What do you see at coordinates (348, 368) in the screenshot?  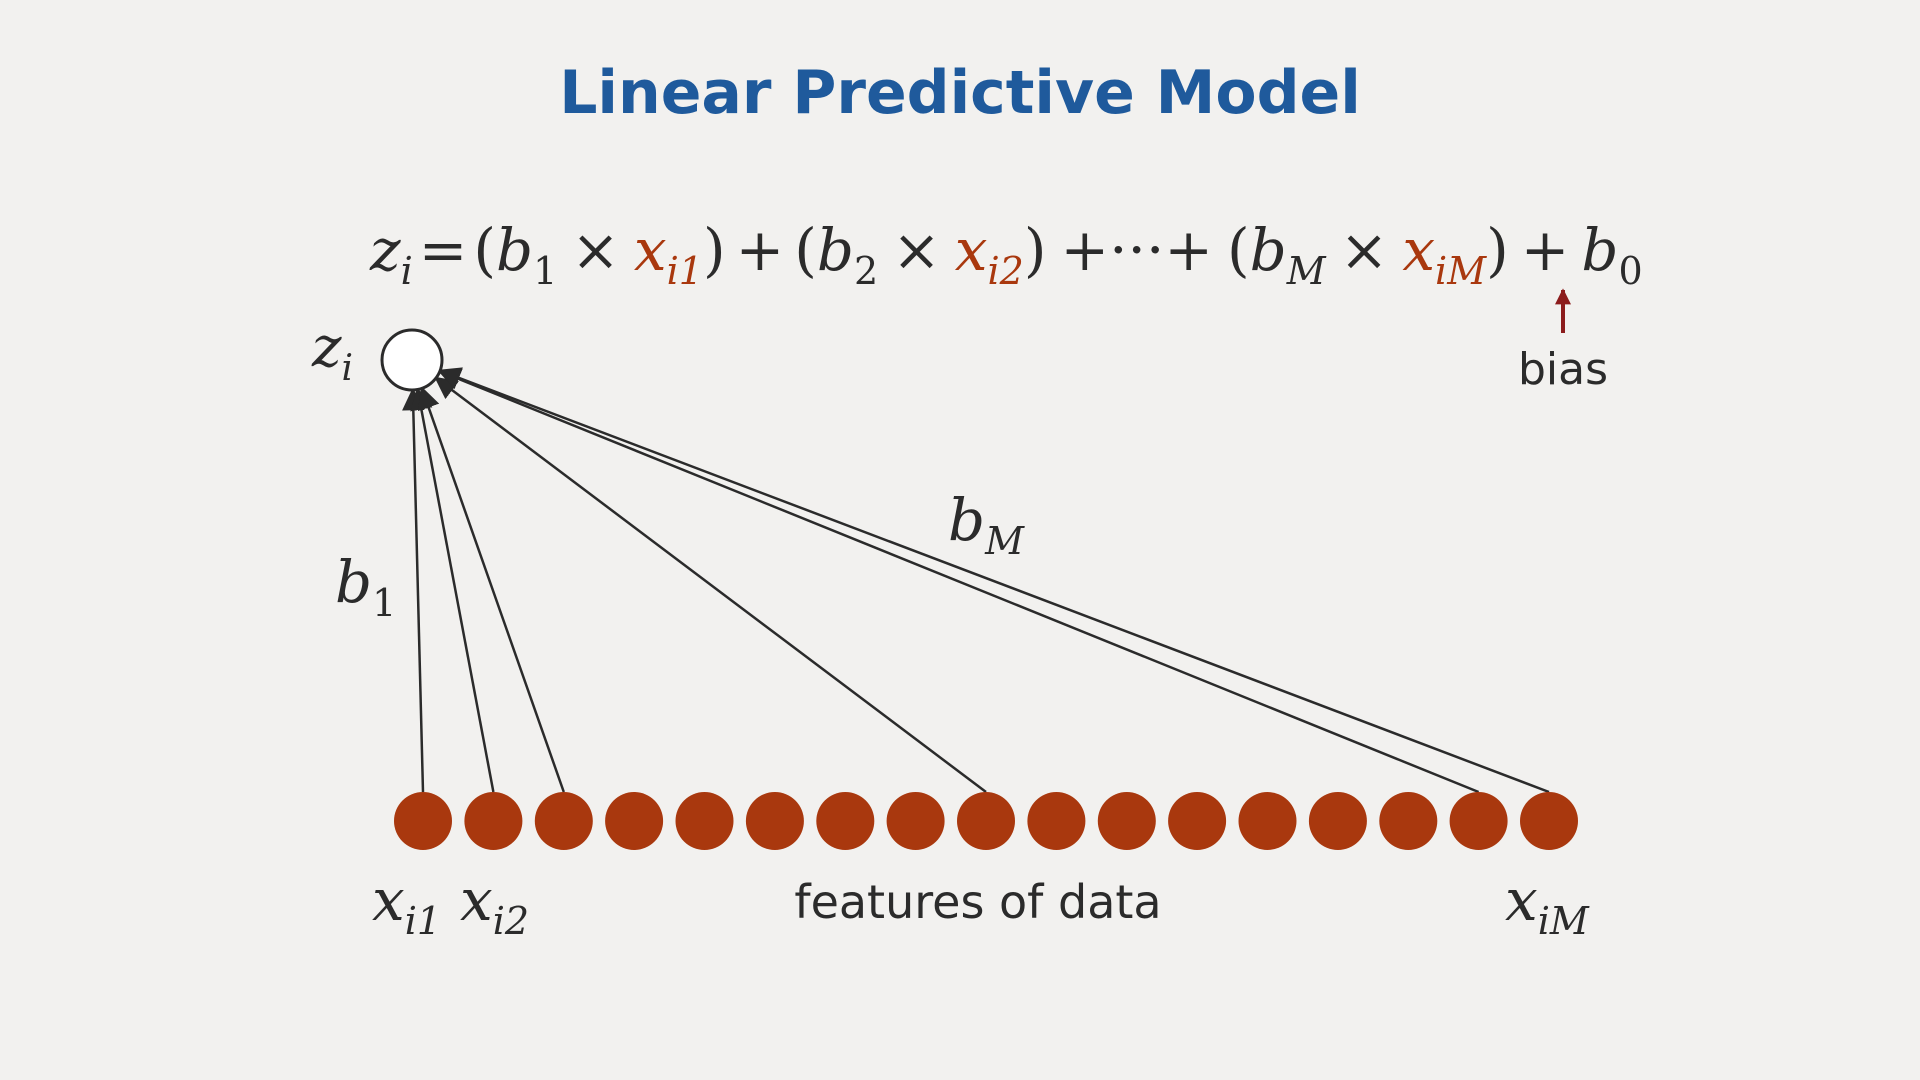 I see `output-label-sub: i` at bounding box center [348, 368].